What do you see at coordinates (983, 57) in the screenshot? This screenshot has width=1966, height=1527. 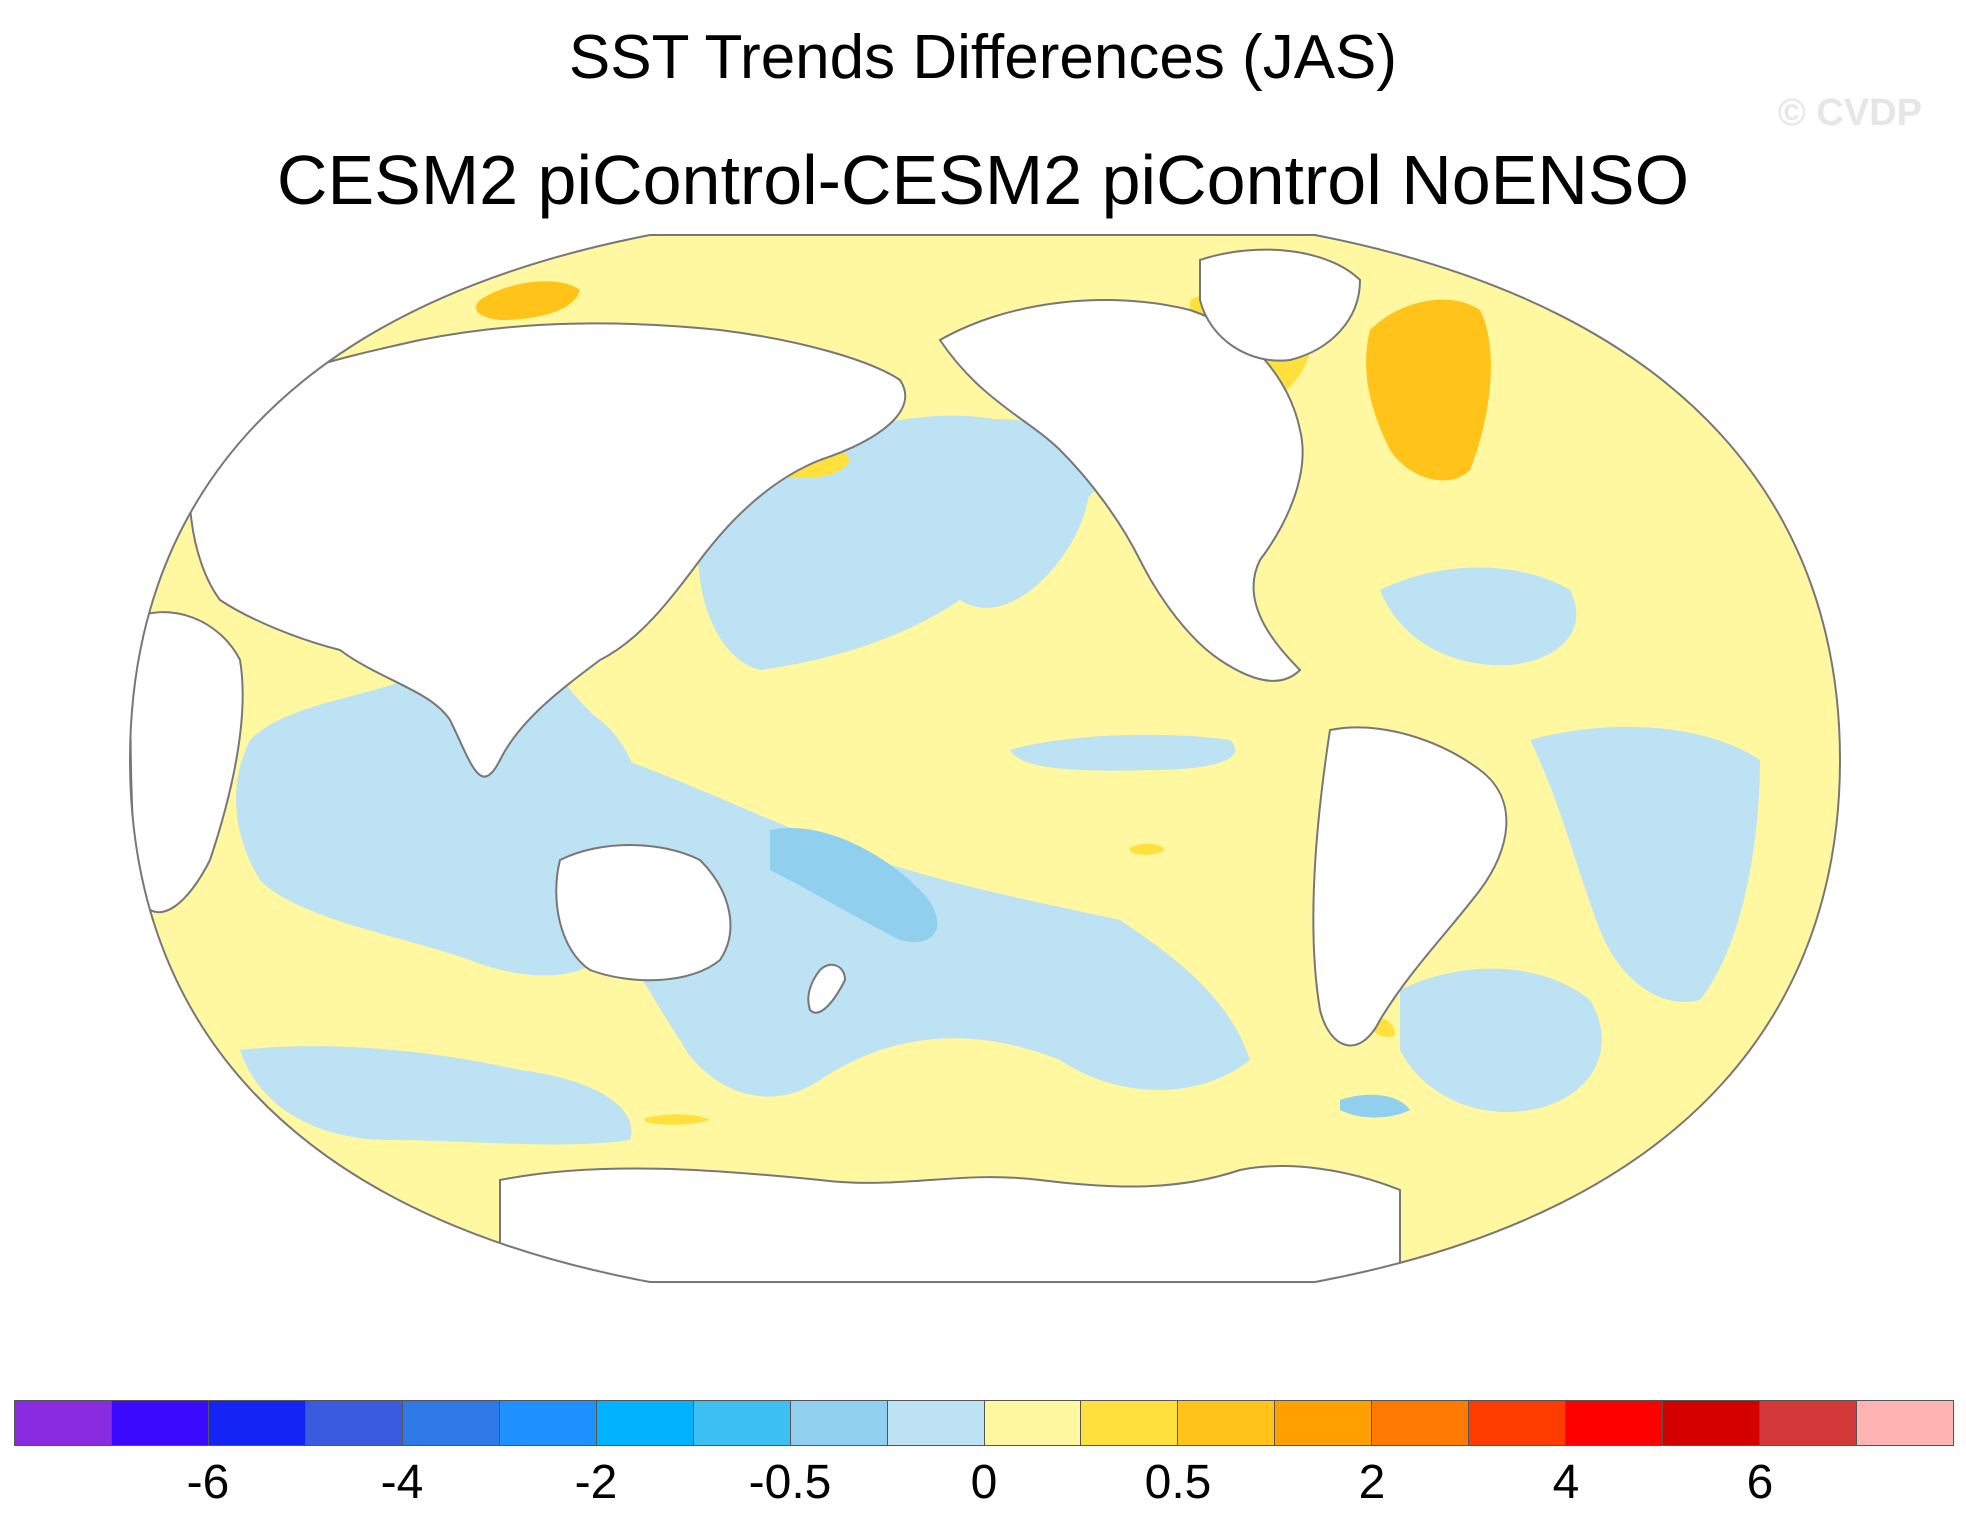 I see `map-title: SST Trends Differences (JAS)` at bounding box center [983, 57].